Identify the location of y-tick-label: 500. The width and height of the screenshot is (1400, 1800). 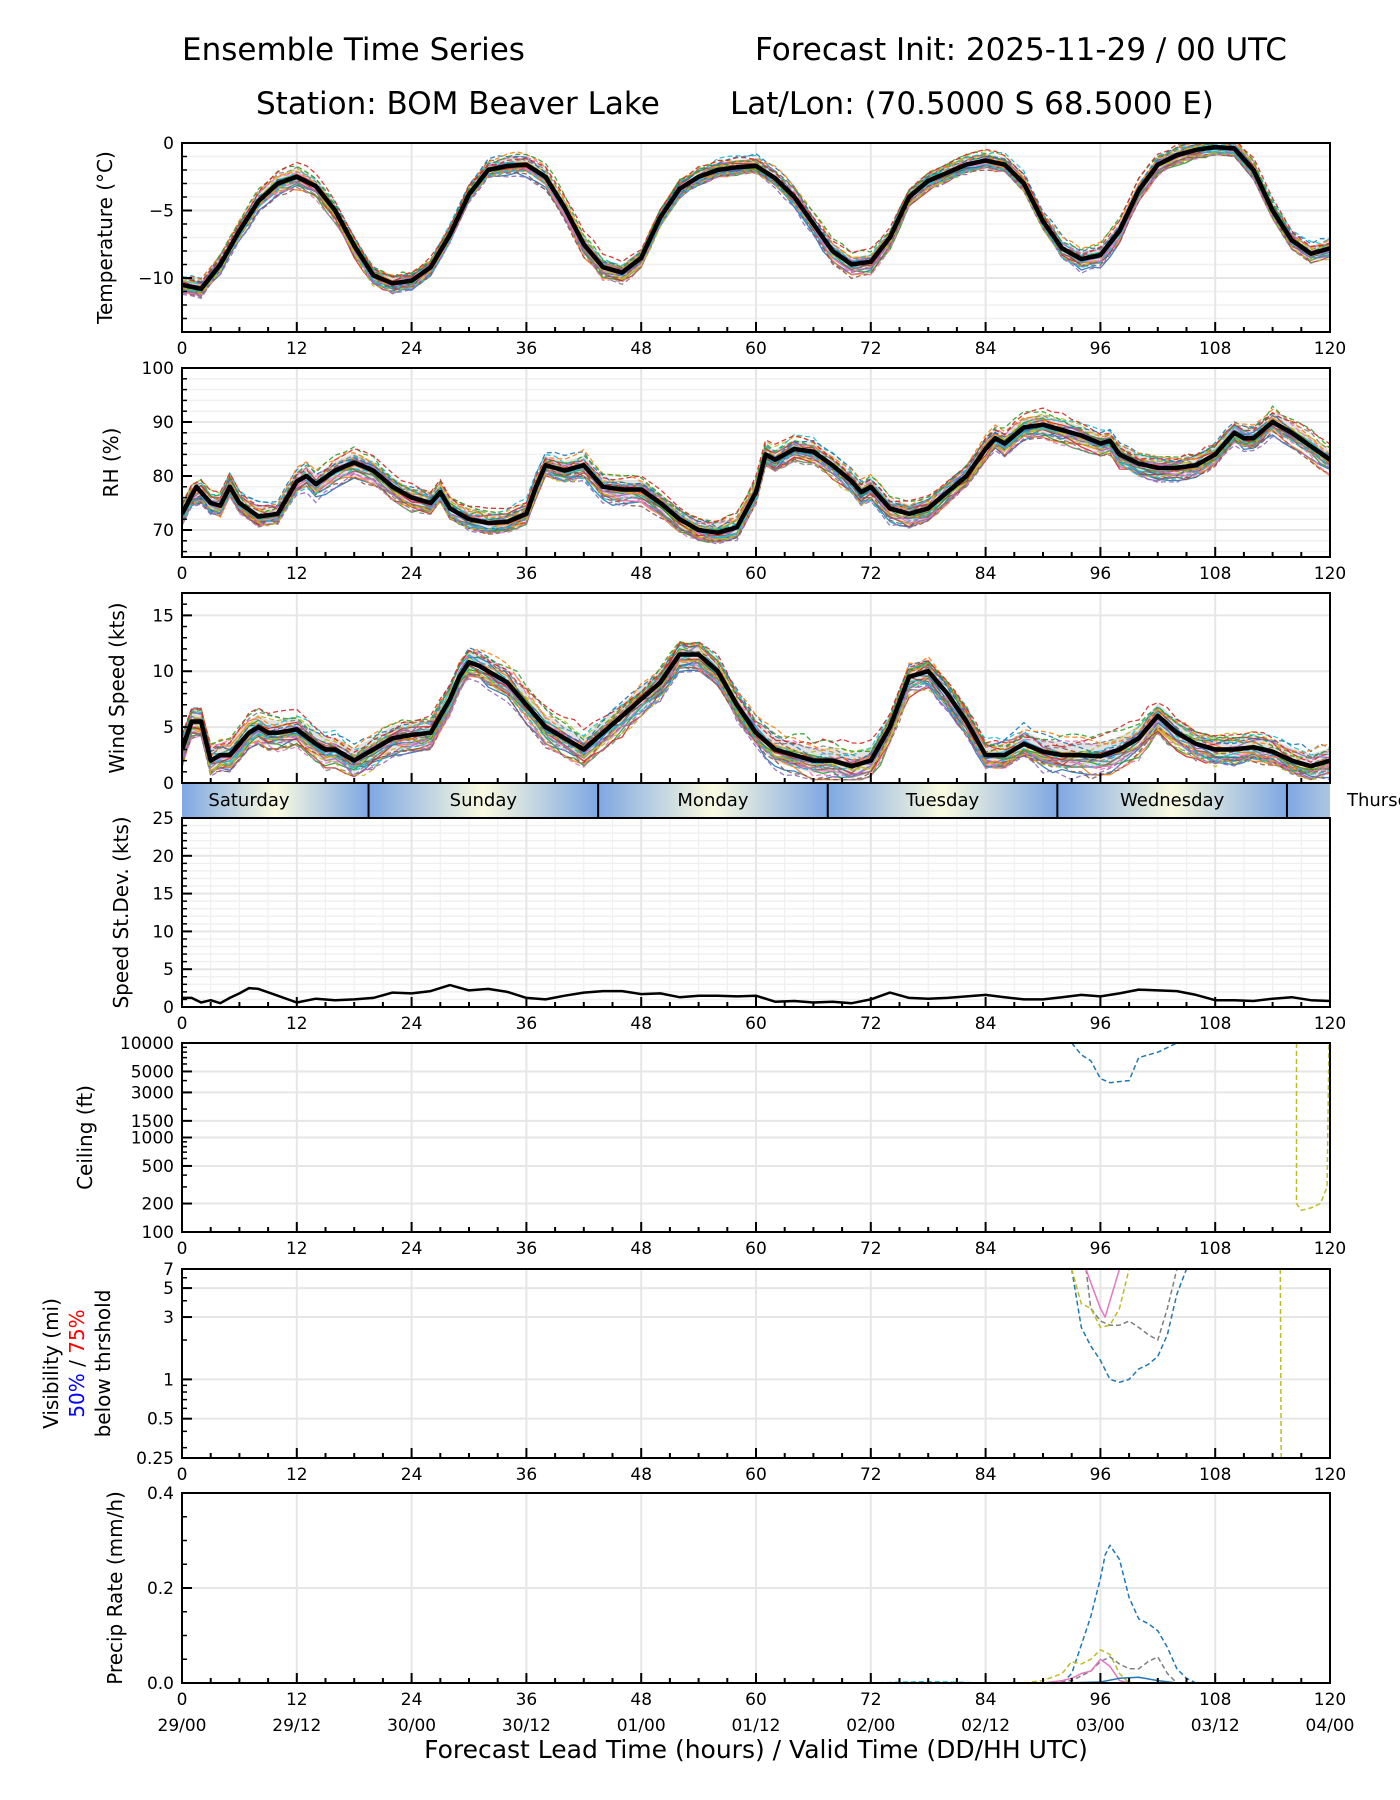
(158, 1167).